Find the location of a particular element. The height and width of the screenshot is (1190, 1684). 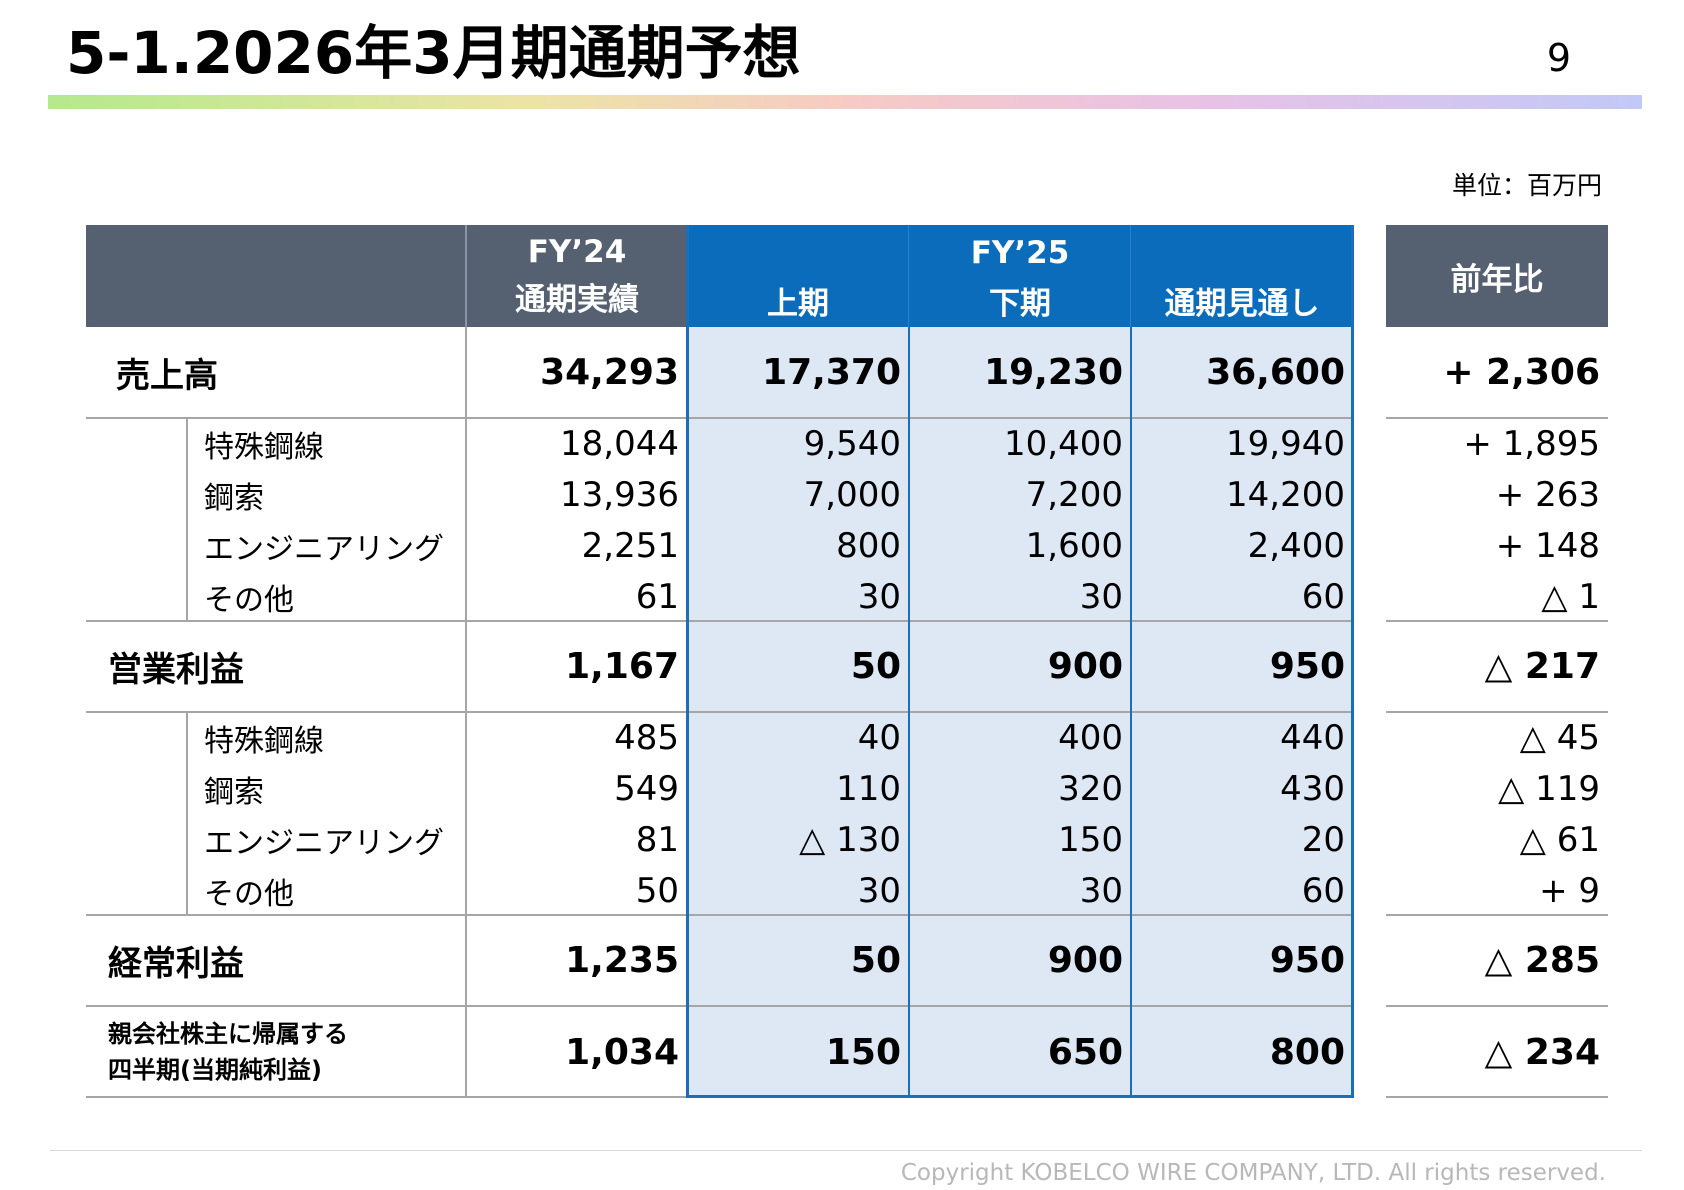

ordinary-yoy: △ 285 is located at coordinates (1542, 960).